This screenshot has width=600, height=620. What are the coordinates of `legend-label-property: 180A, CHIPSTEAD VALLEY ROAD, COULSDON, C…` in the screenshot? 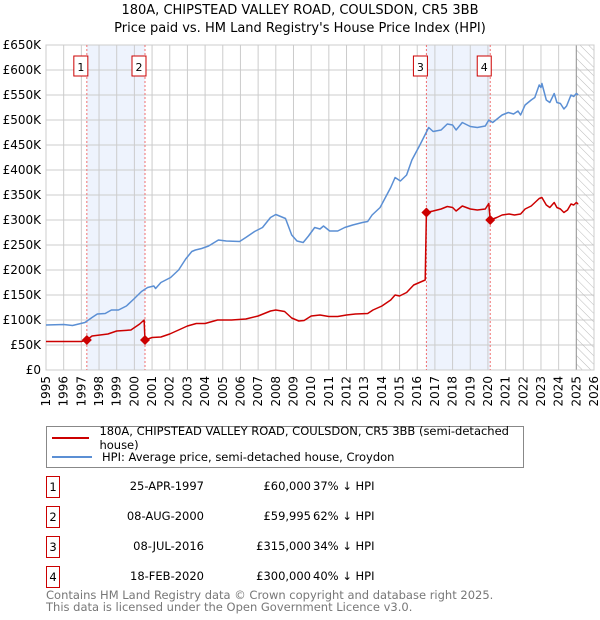 It's located at (304, 438).